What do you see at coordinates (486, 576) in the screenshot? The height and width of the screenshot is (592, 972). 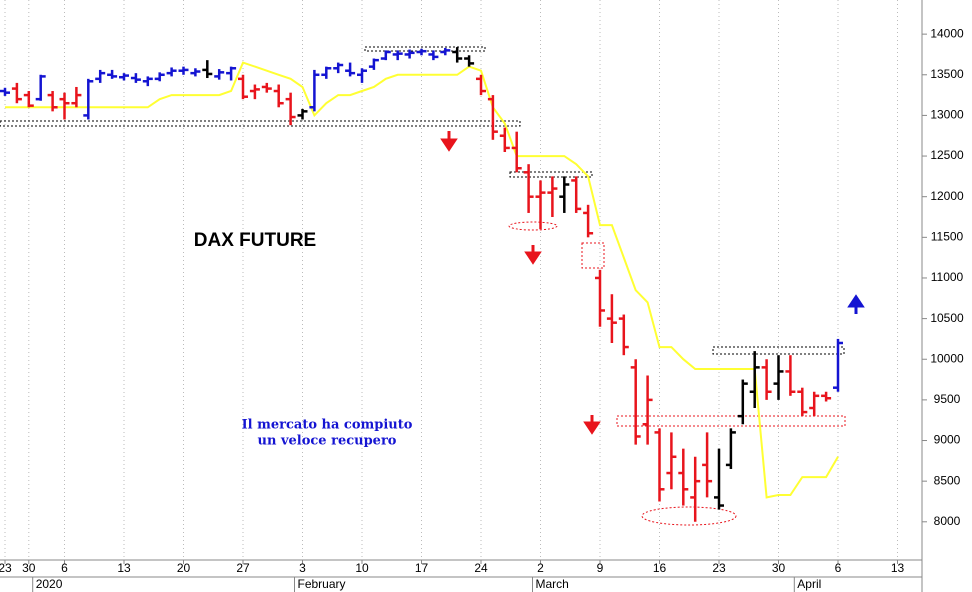 I see `x-axis-panel` at bounding box center [486, 576].